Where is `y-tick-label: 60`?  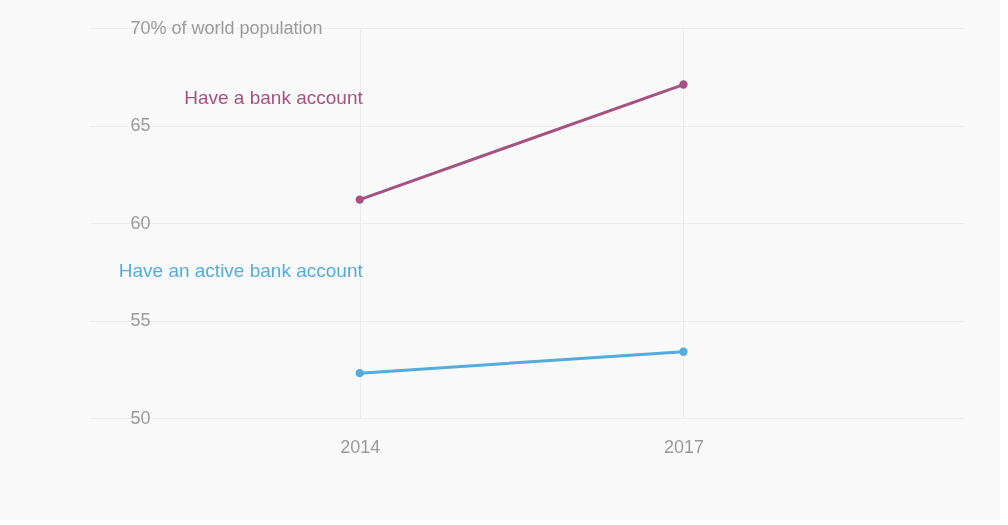 y-tick-label: 60 is located at coordinates (140, 222).